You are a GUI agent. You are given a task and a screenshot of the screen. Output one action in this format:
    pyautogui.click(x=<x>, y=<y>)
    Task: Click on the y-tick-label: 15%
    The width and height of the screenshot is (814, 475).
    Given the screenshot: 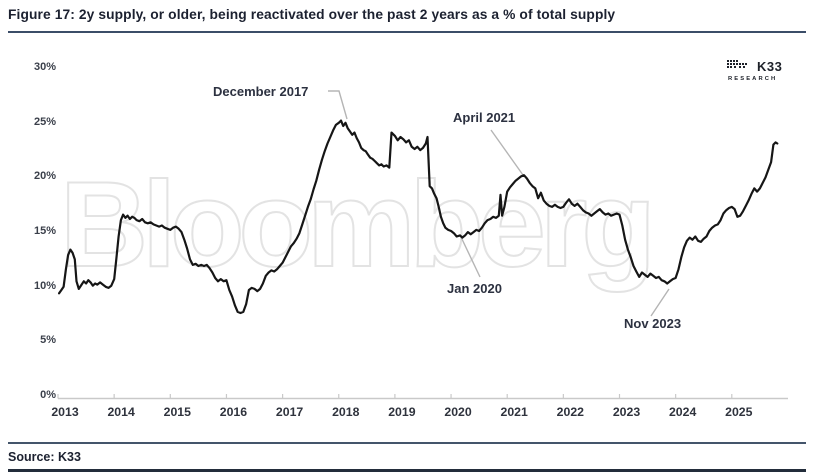 What is the action you would take?
    pyautogui.click(x=44, y=231)
    